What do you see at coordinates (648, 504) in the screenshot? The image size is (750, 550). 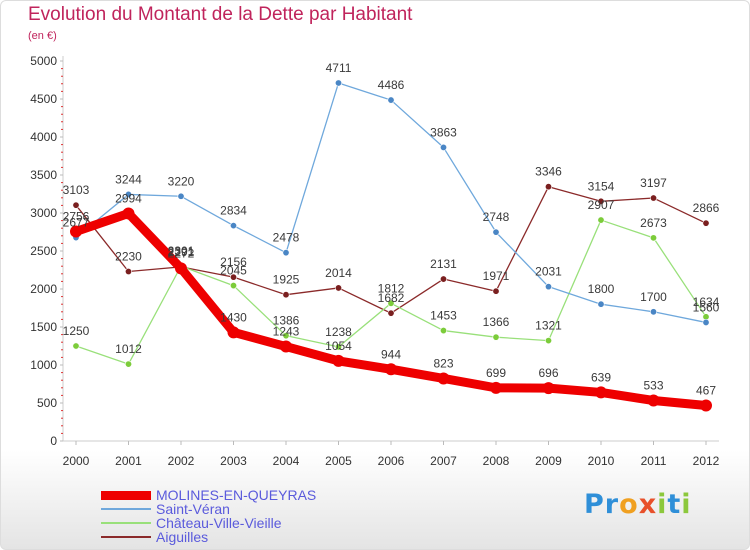 I see `logo-letter: x` at bounding box center [648, 504].